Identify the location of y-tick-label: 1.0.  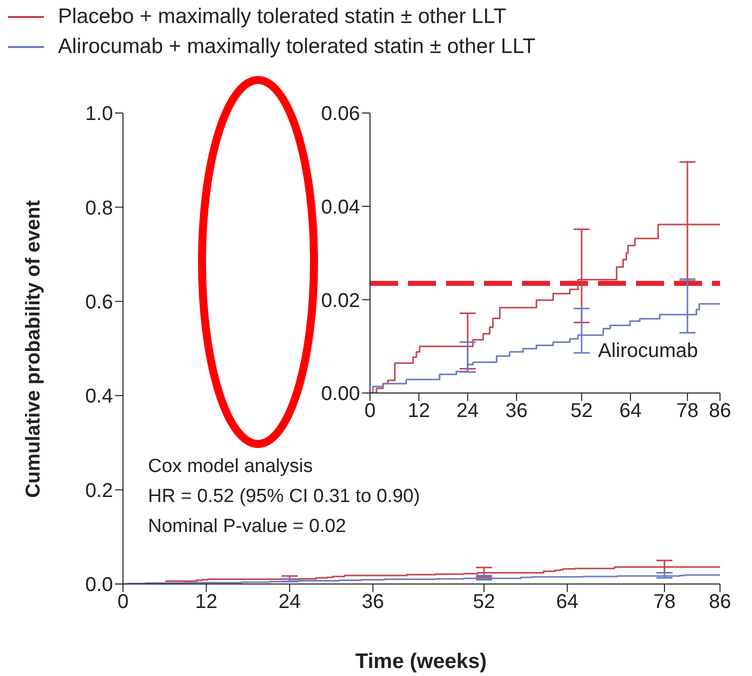
(99, 114).